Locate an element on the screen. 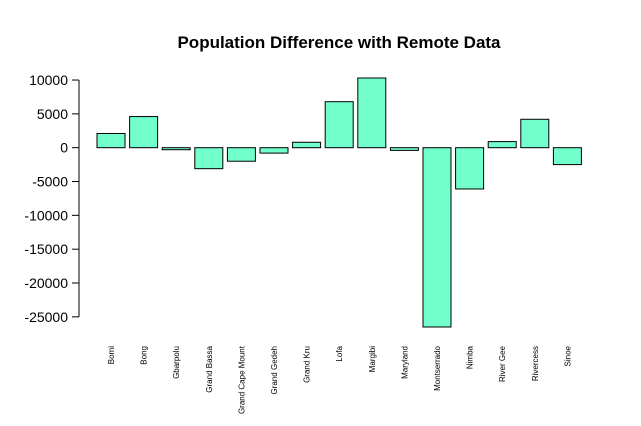  x-tick-label: Maryland is located at coordinates (404, 362).